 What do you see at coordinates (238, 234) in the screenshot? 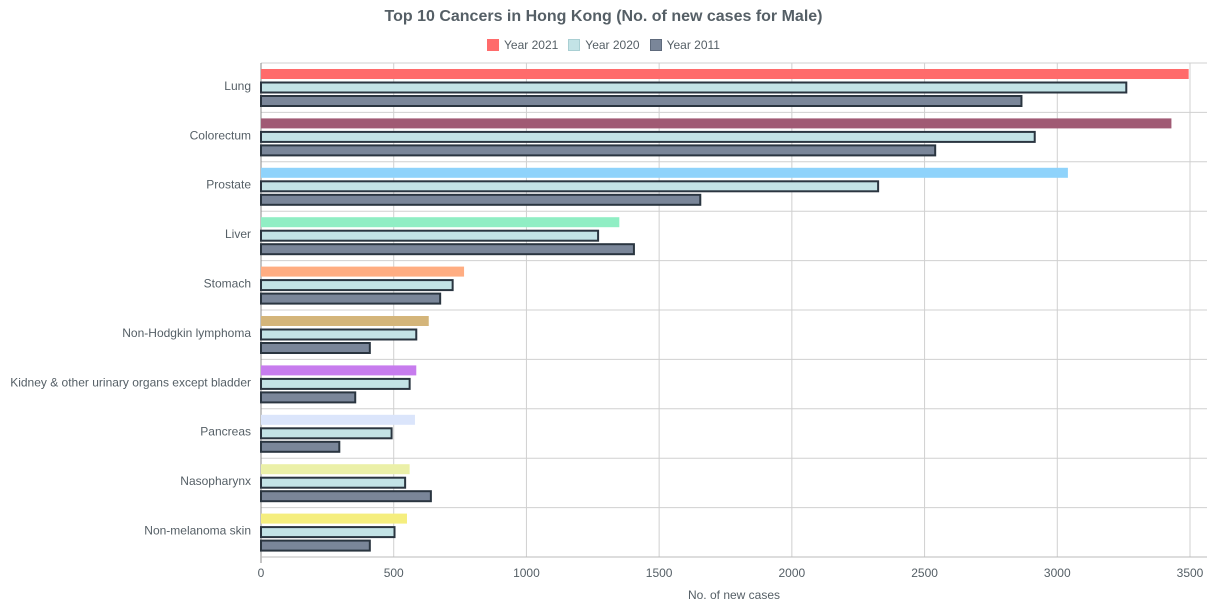
I see `category-label: Liver` at bounding box center [238, 234].